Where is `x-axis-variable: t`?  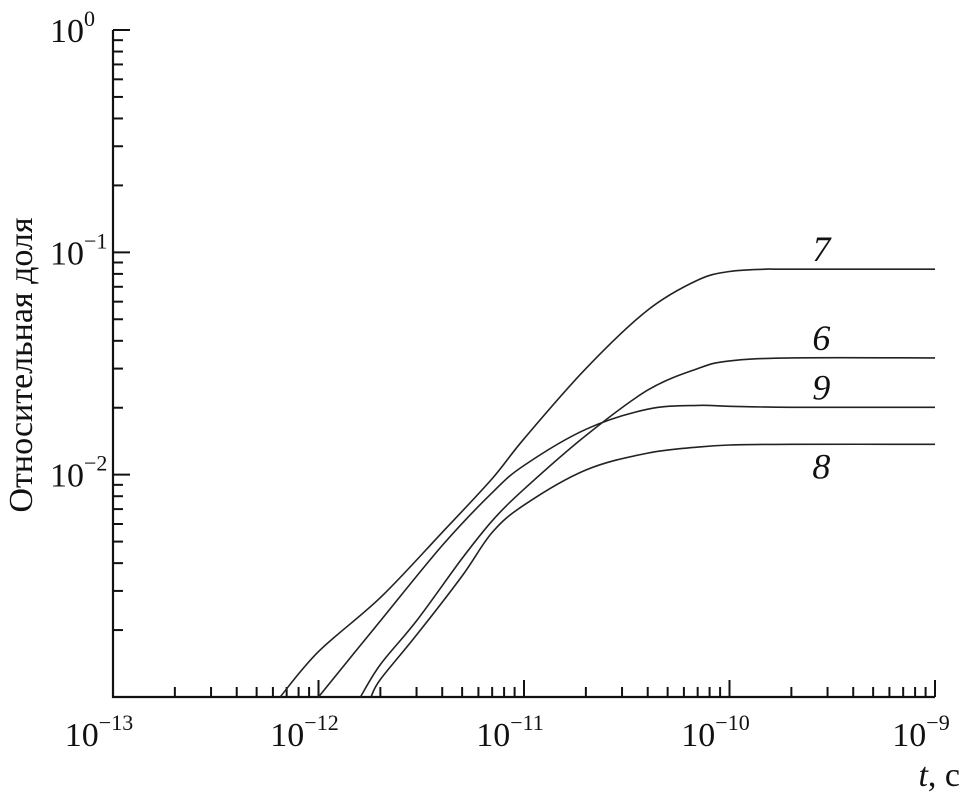 x-axis-variable: t is located at coordinates (923, 775).